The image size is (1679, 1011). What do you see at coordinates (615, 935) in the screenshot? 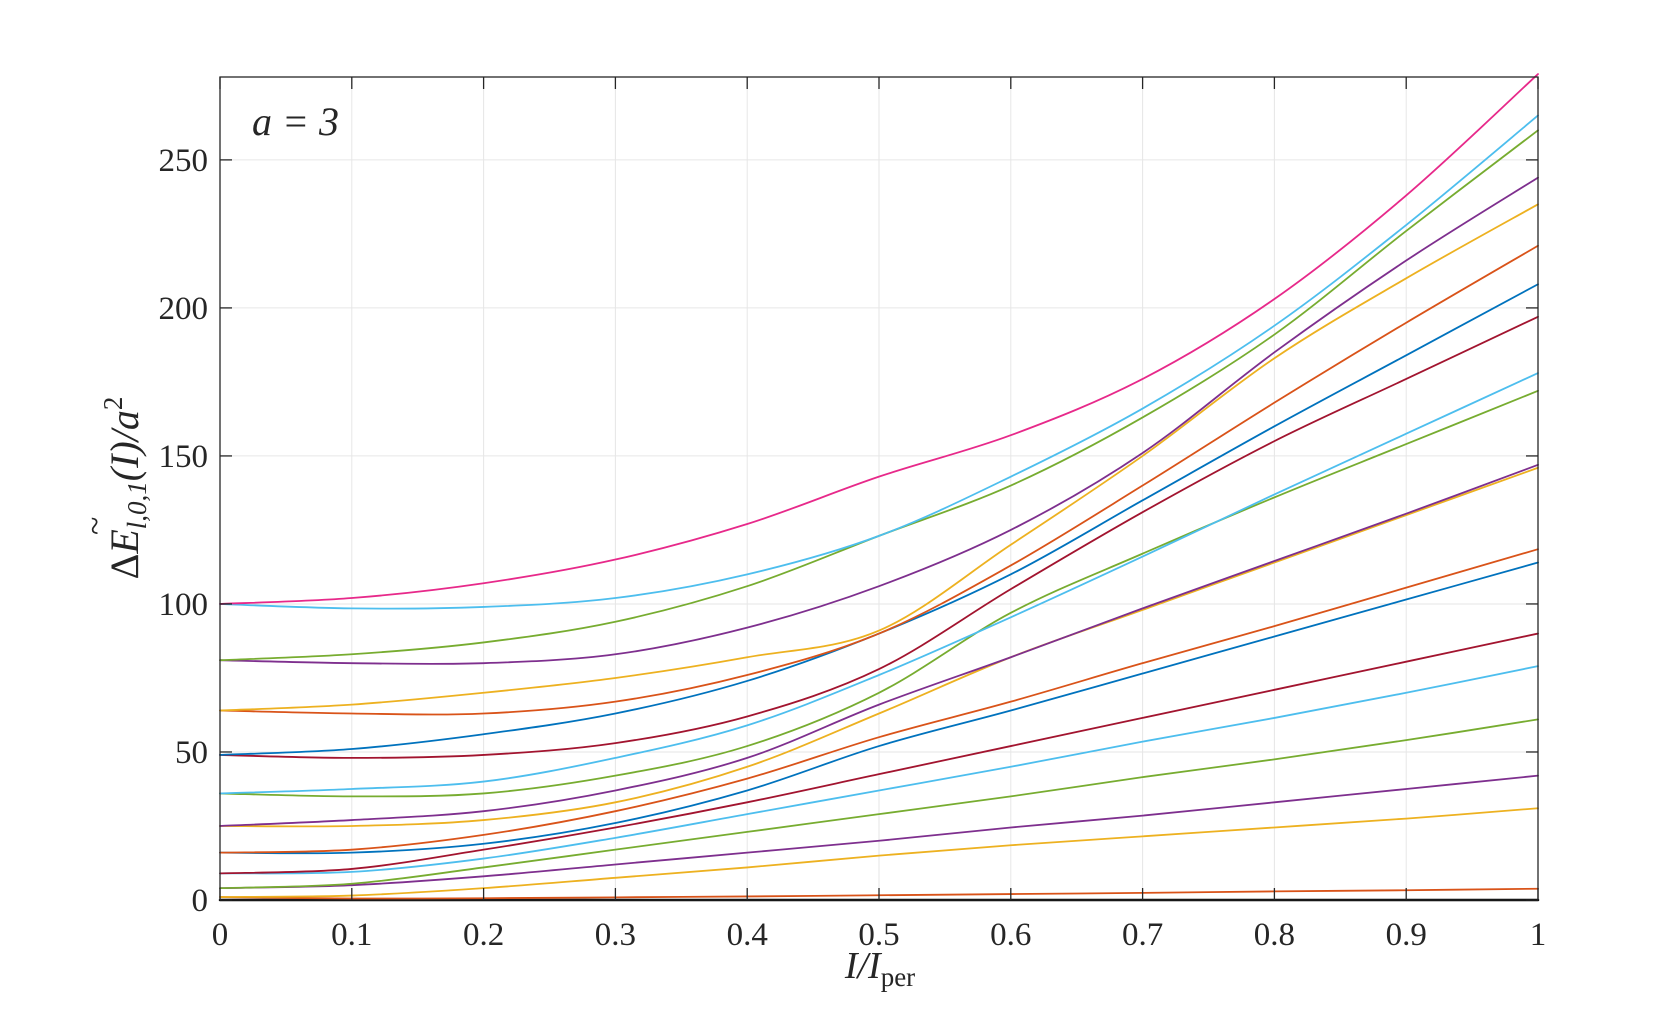
I see `x-tick-label: 0.3` at bounding box center [615, 935].